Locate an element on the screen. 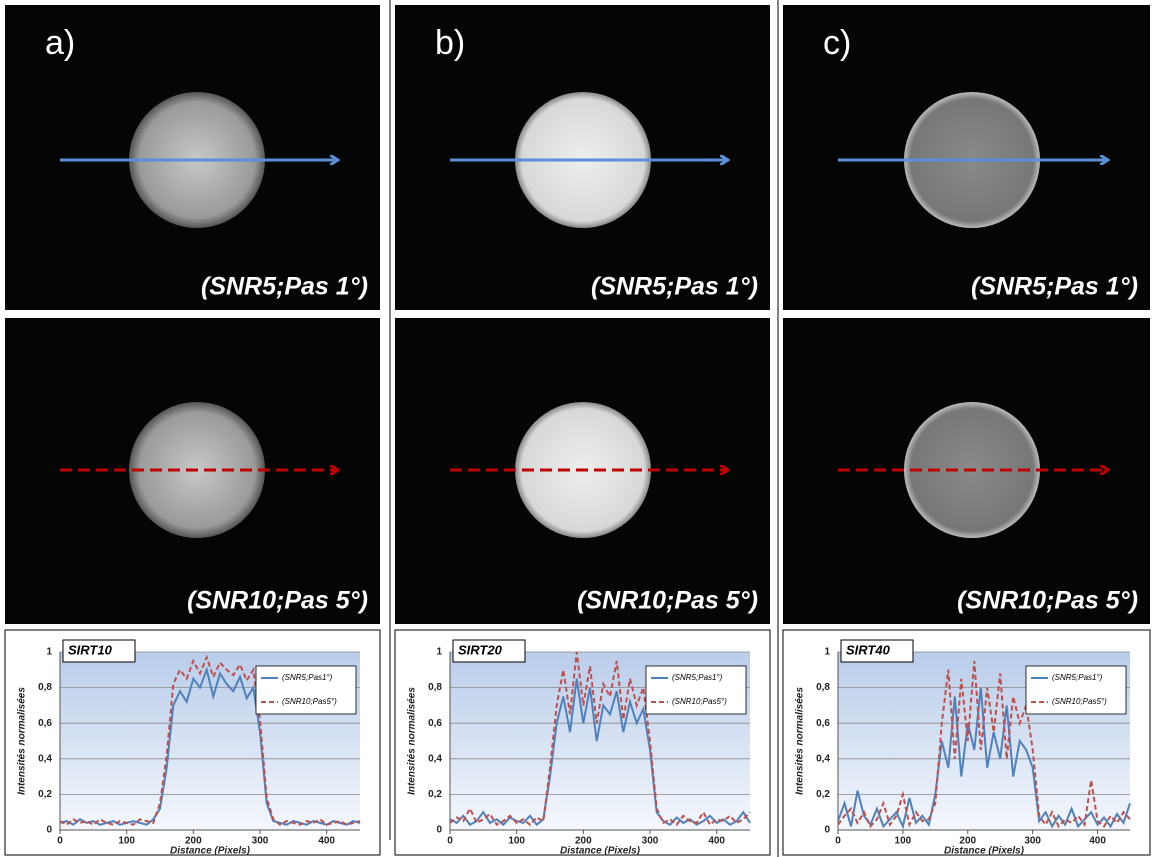  chart-title: SIRT20 is located at coordinates (480, 649).